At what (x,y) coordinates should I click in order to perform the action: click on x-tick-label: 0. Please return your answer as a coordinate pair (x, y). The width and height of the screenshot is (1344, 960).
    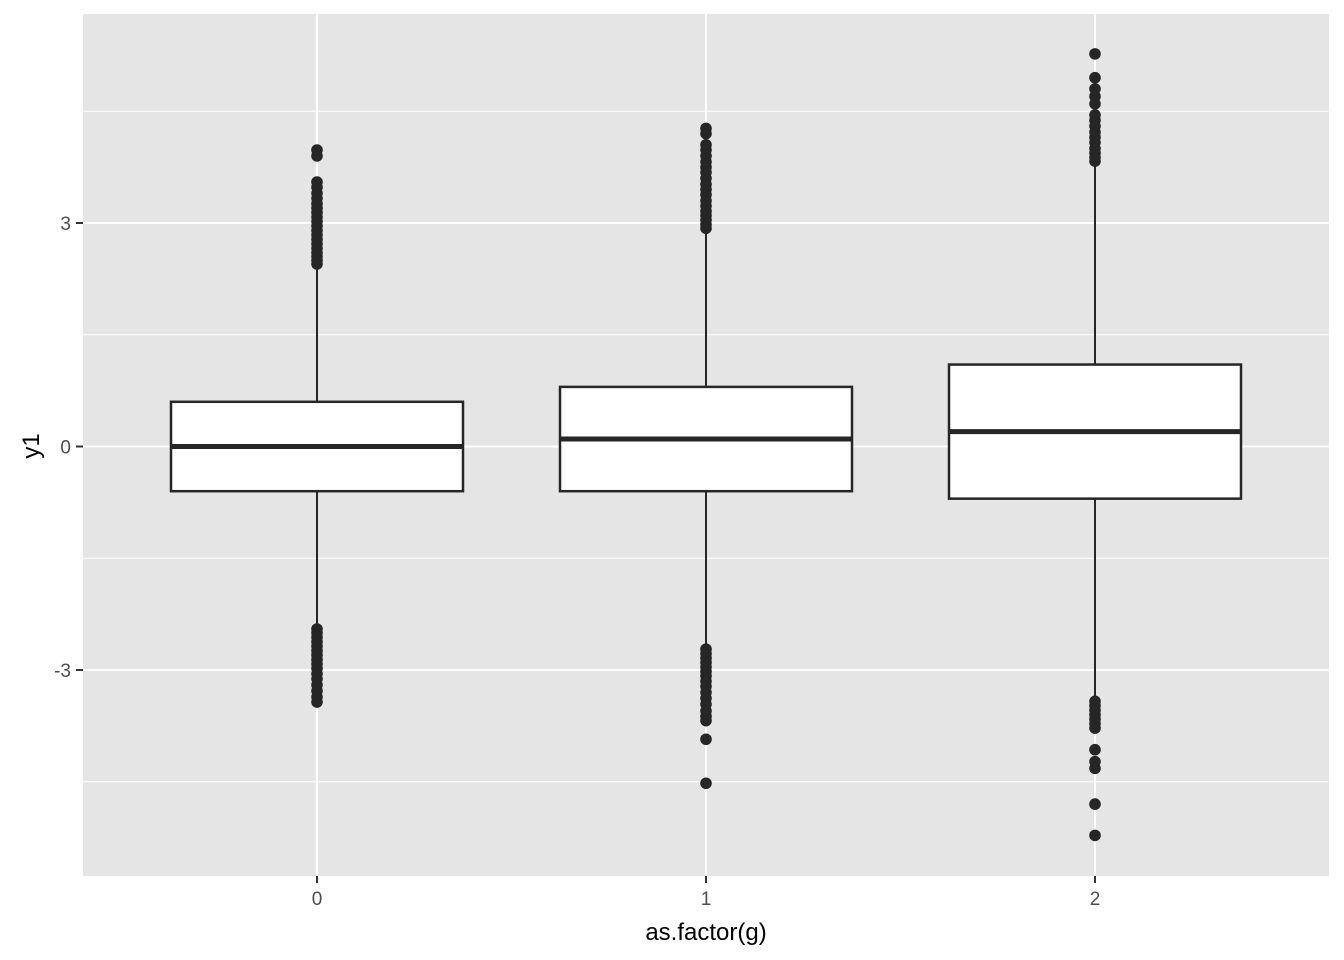
    Looking at the image, I should click on (317, 899).